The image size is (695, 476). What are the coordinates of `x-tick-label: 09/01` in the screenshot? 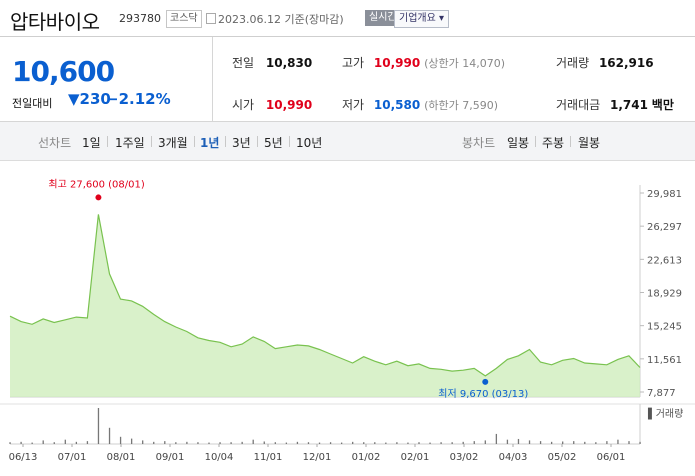 It's located at (170, 457).